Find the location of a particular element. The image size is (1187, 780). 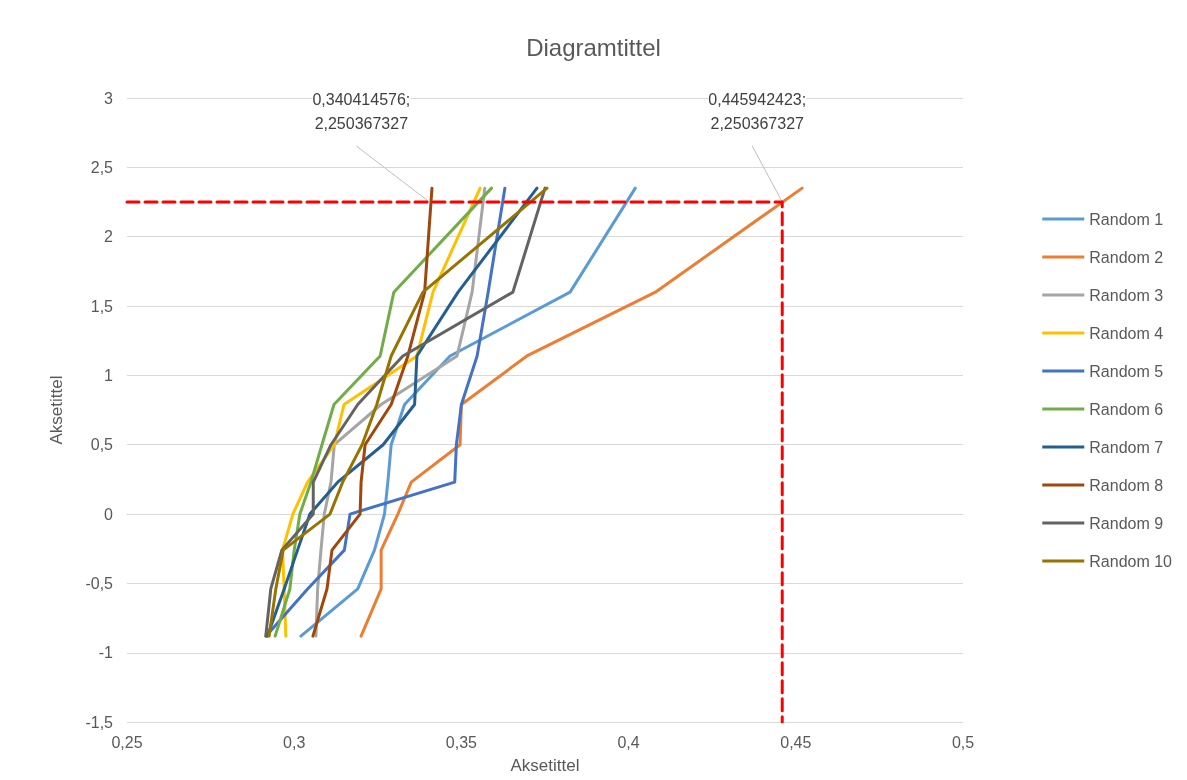

legend-label: Random 6 is located at coordinates (1126, 409).